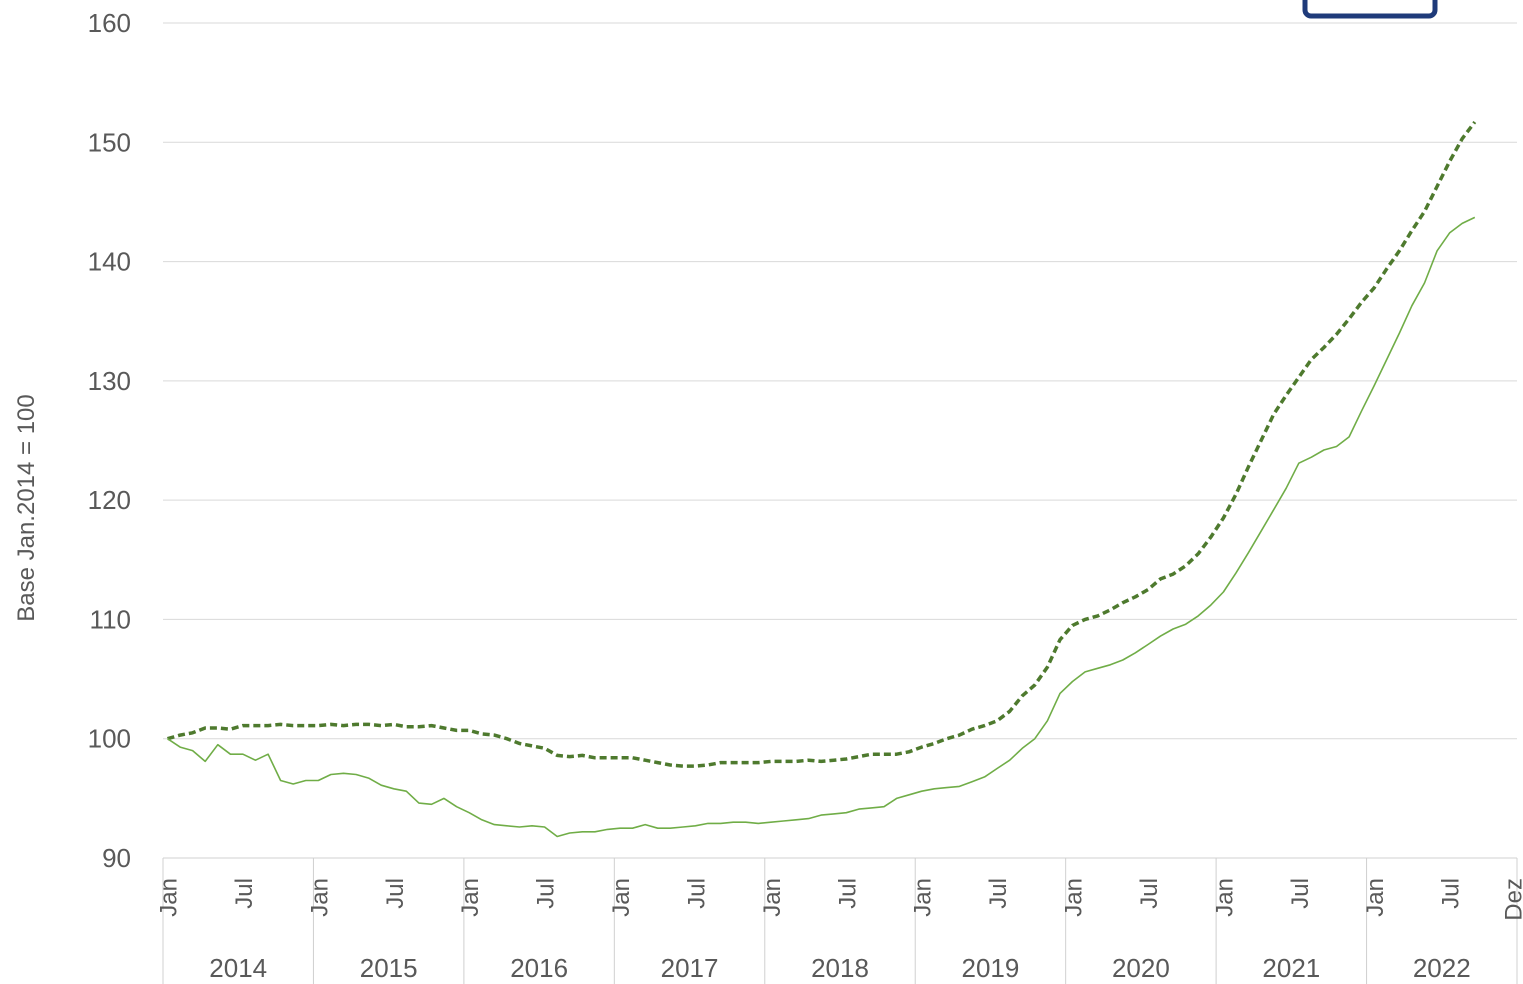 This screenshot has width=1523, height=984. Describe the element at coordinates (1370, 9) in the screenshot. I see `legend-box` at that location.